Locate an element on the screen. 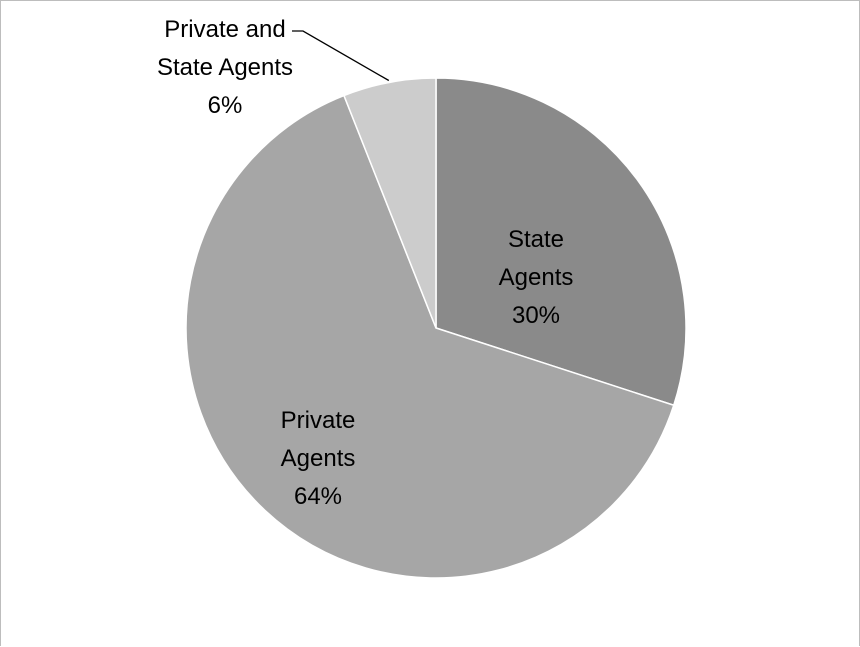 Image resolution: width=860 pixels, height=647 pixels. slice-label-0: State Agents 30% is located at coordinates (536, 277).